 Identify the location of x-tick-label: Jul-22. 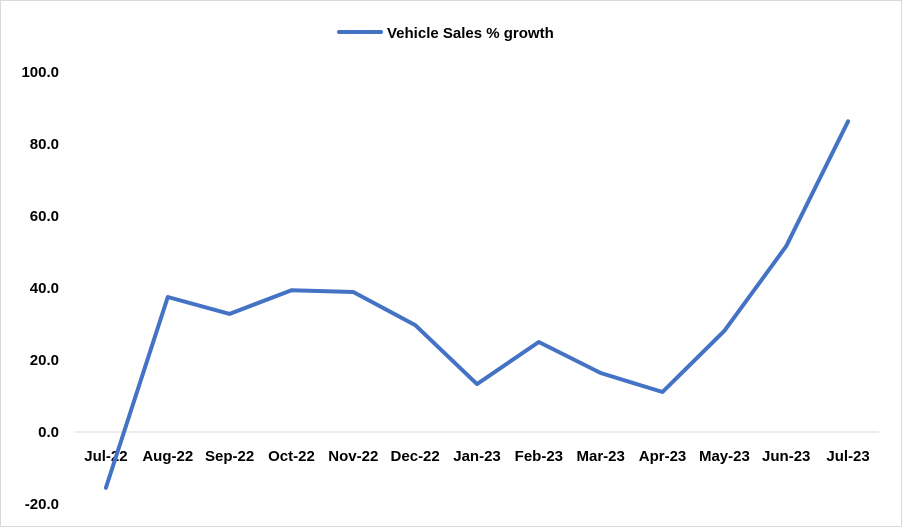
(105, 456).